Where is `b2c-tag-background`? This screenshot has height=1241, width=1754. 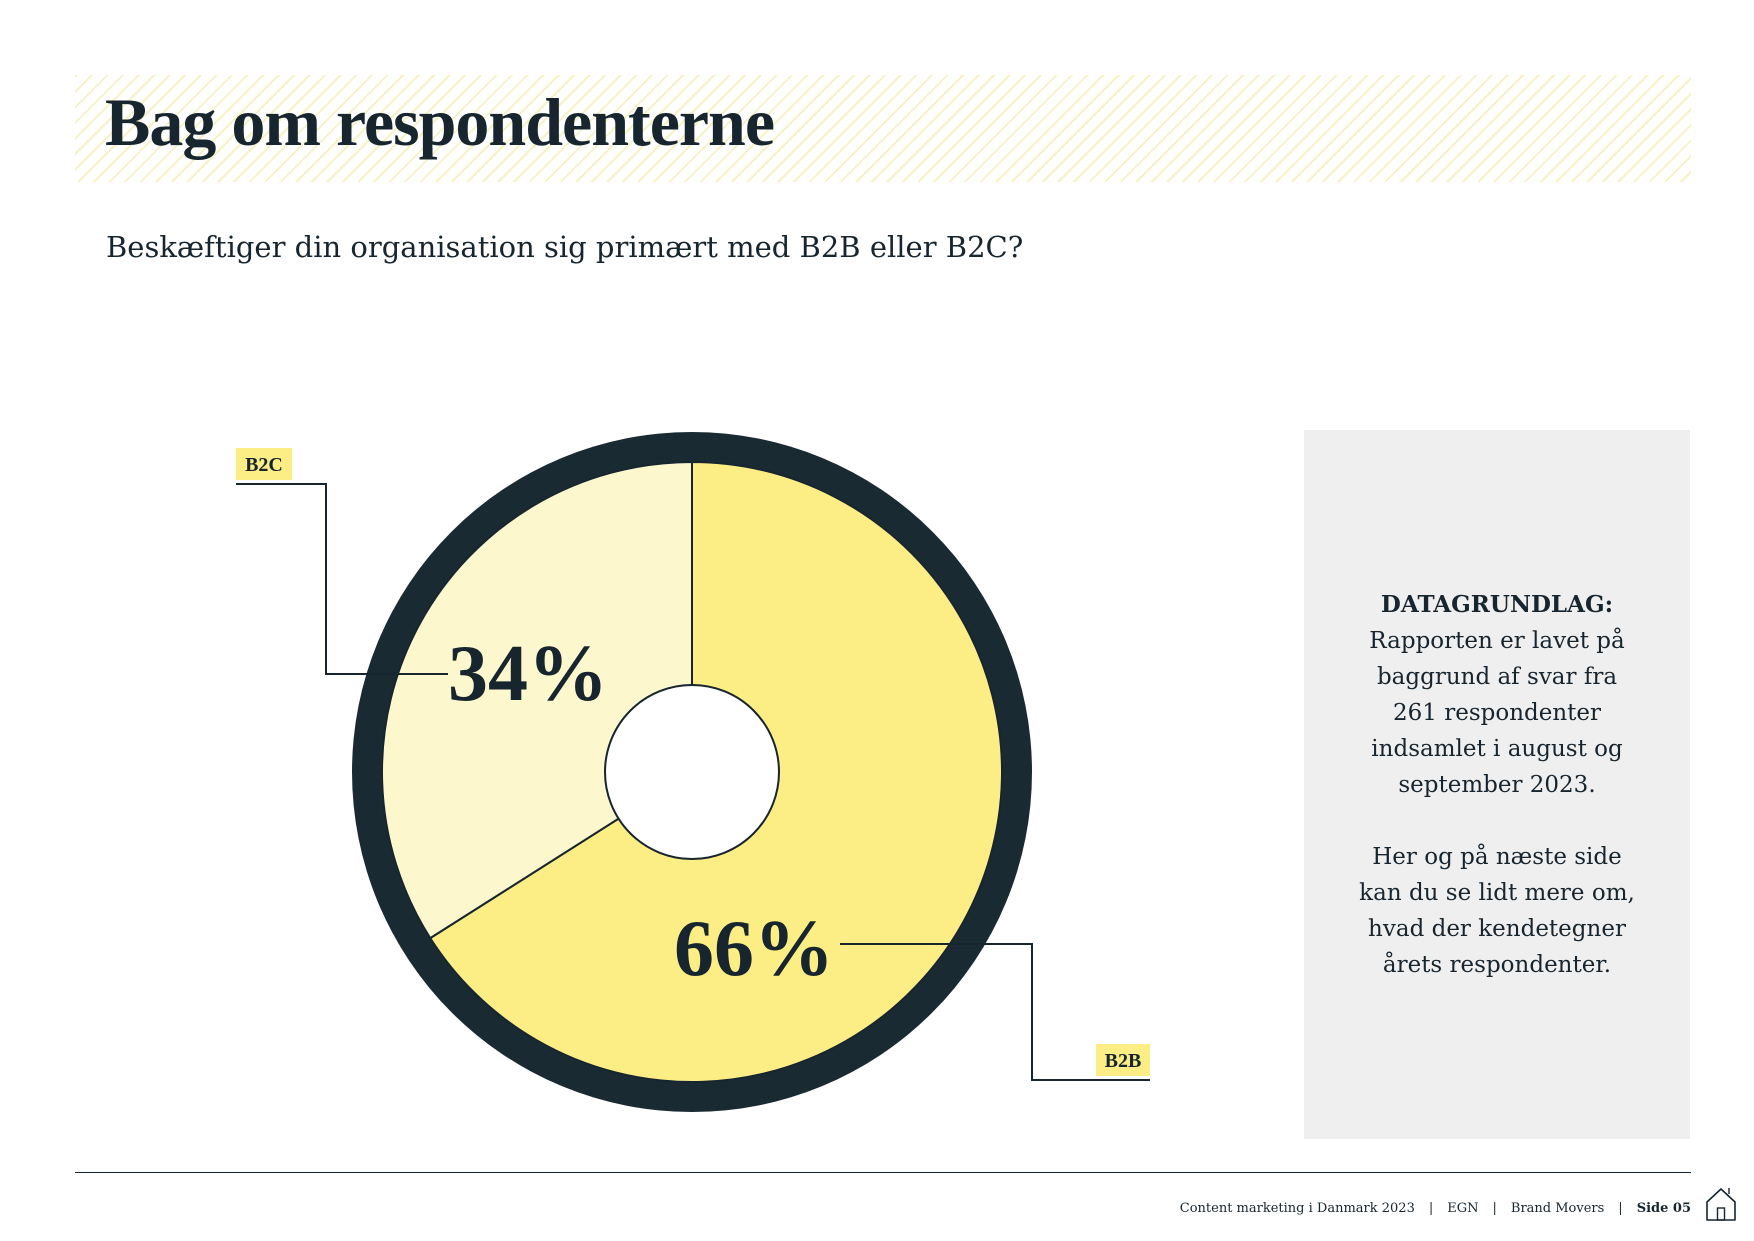
b2c-tag-background is located at coordinates (264, 464).